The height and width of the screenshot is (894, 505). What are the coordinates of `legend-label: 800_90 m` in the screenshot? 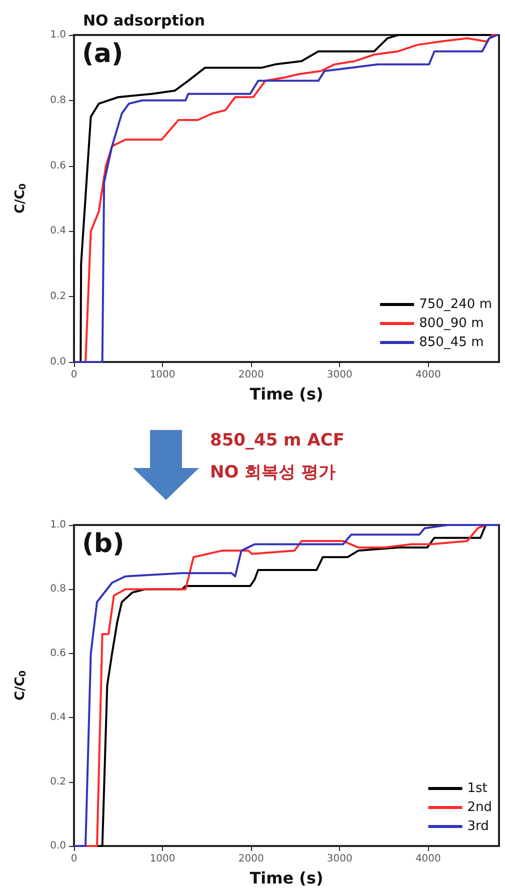 It's located at (451, 323).